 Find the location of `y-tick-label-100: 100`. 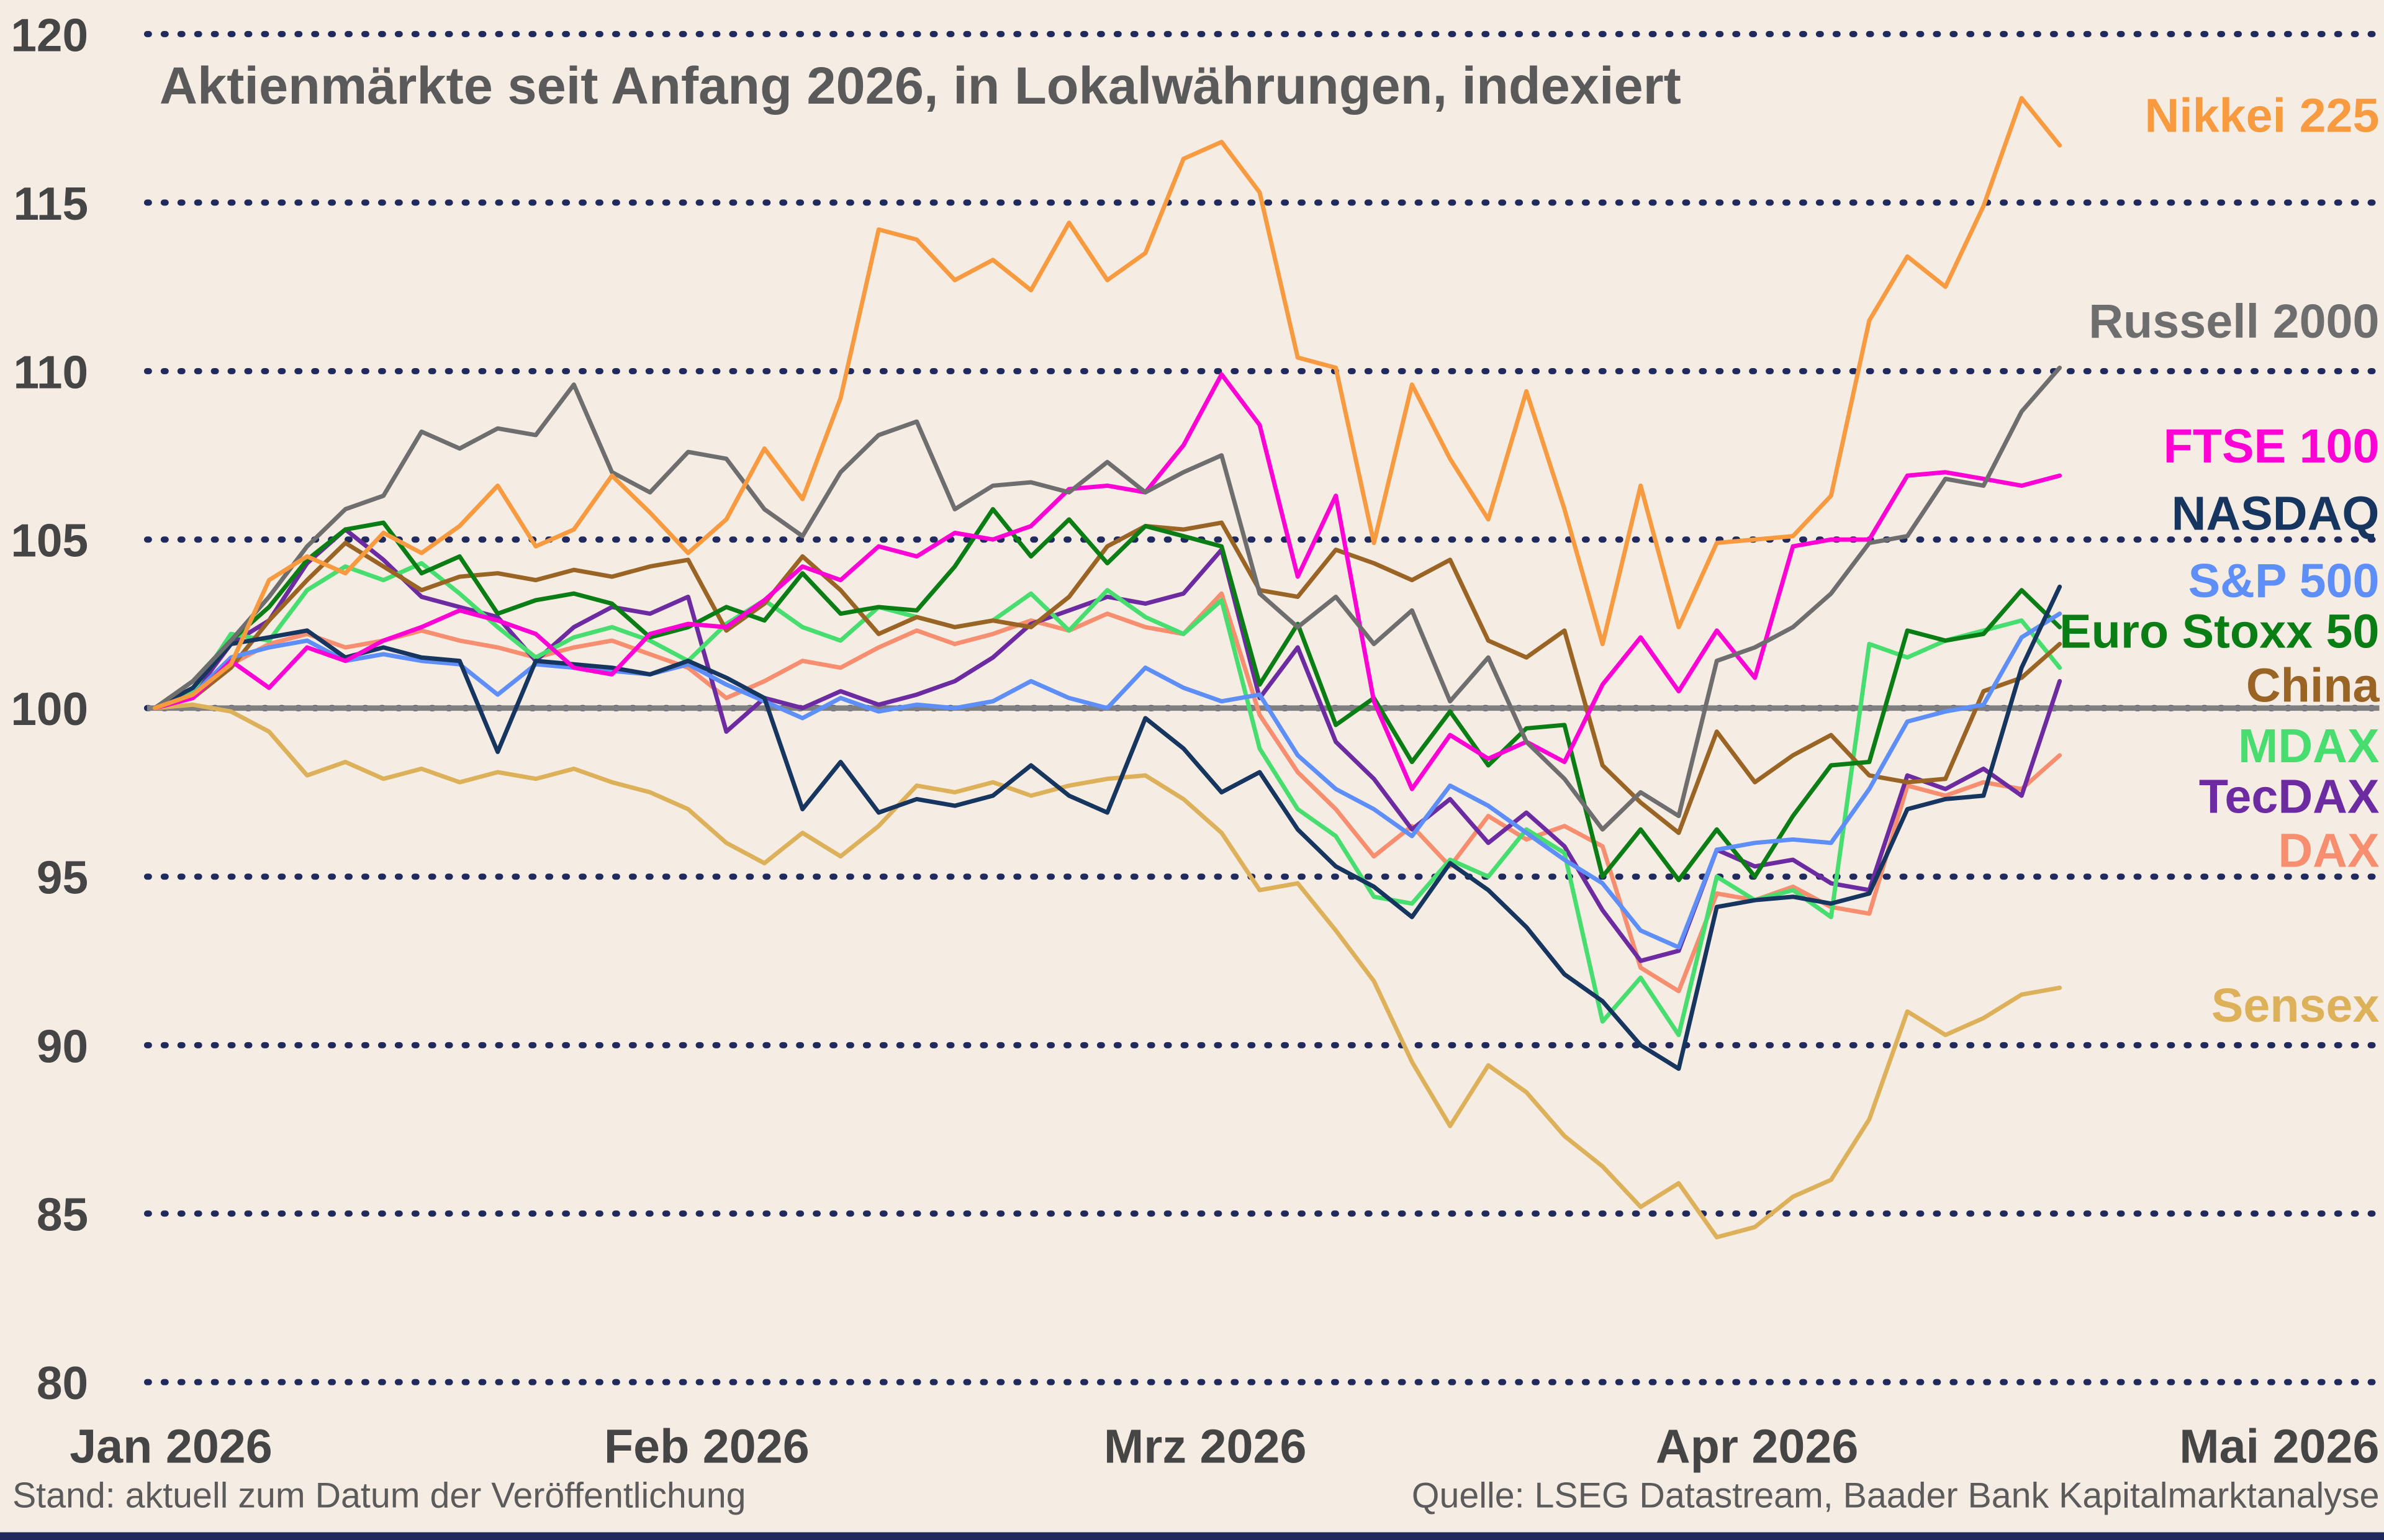

y-tick-label-100: 100 is located at coordinates (49, 709).